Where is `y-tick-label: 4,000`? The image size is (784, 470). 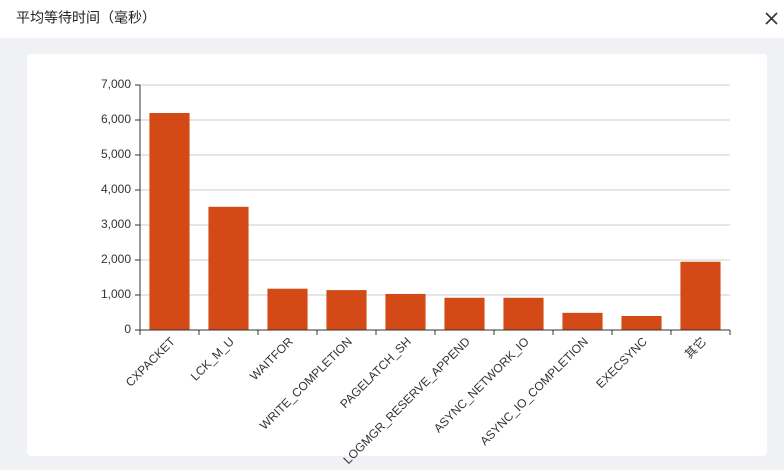
y-tick-label: 4,000 is located at coordinates (116, 189).